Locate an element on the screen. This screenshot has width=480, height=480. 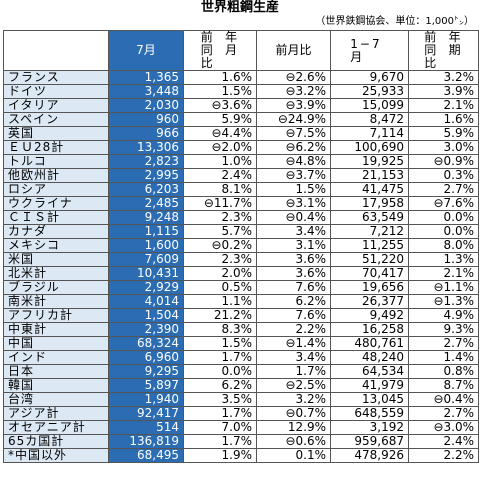
row-label: 英国 is located at coordinates (56, 133).